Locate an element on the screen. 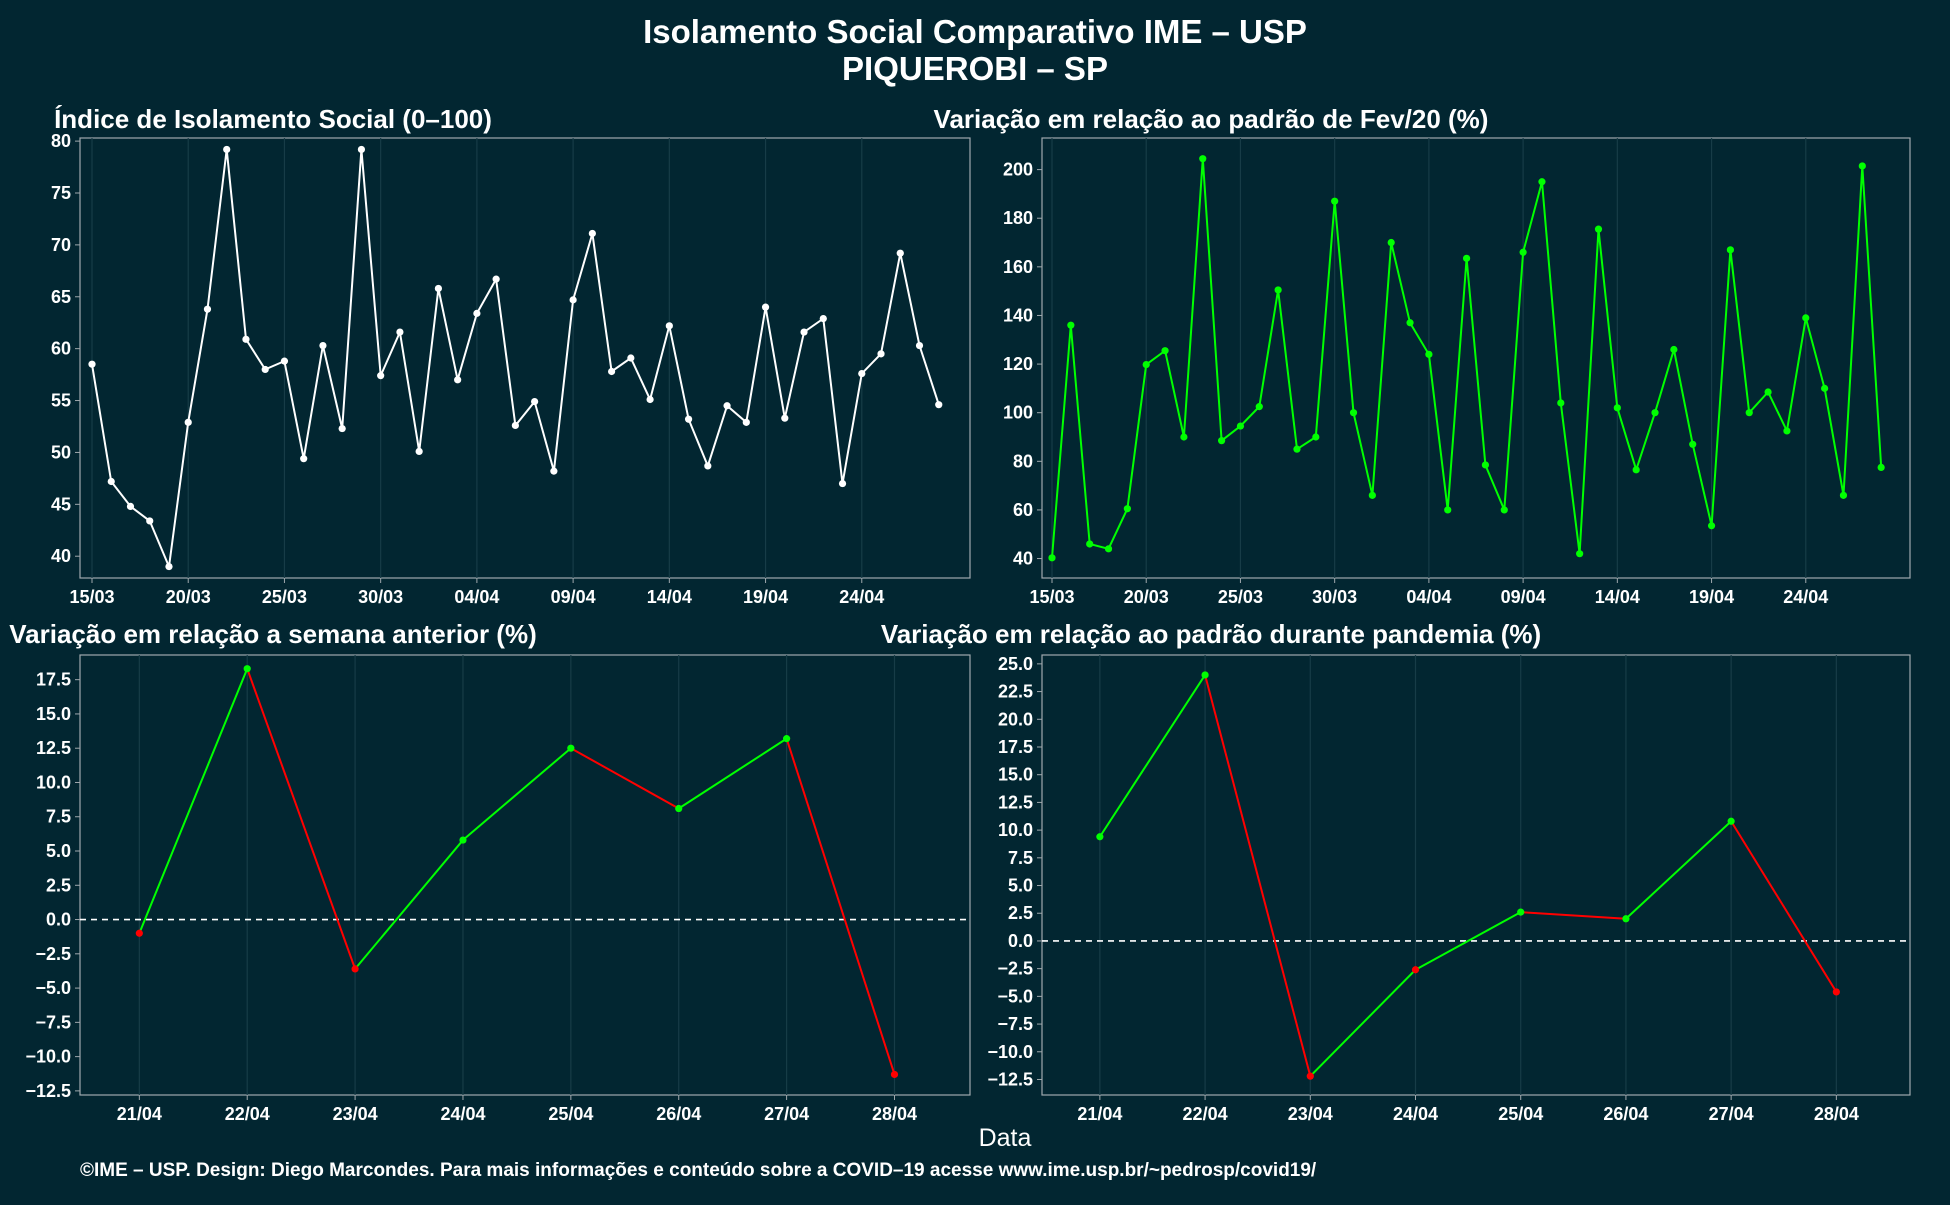 The height and width of the screenshot is (1205, 1950). x-tick-label: 25/03 is located at coordinates (284, 597).